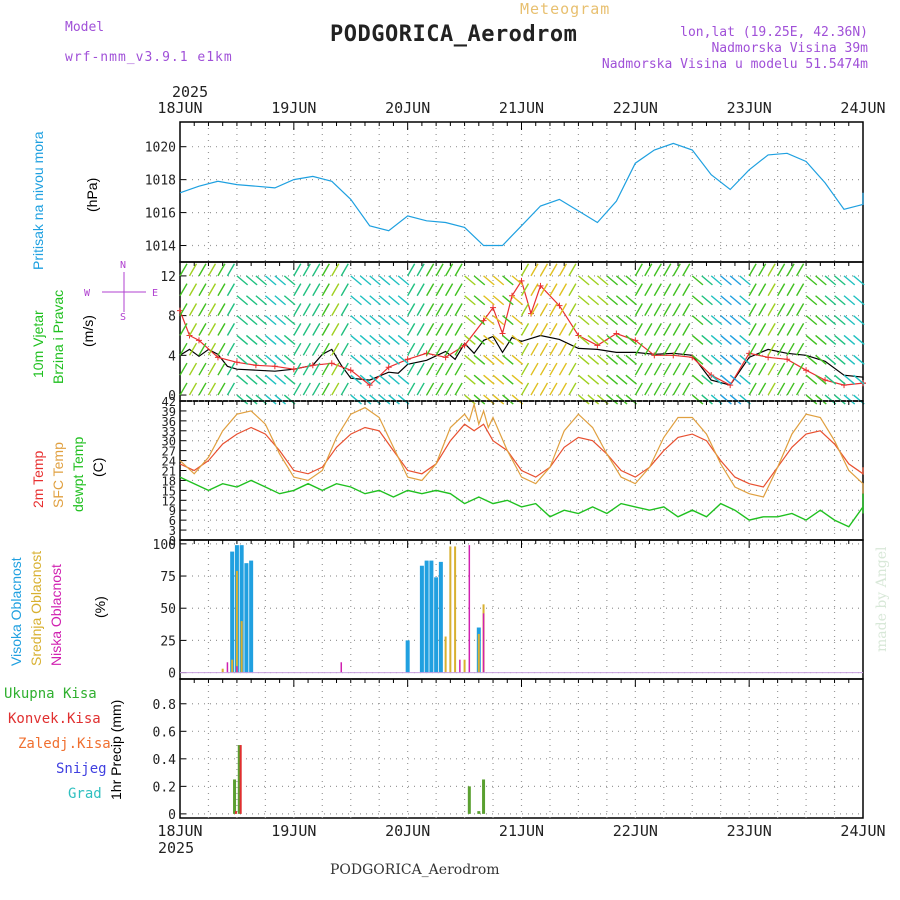 Image resolution: width=900 pixels, height=900 pixels. What do you see at coordinates (513, 333) in the screenshot?
I see `wind-panel: 0 4 8 12` at bounding box center [513, 333].